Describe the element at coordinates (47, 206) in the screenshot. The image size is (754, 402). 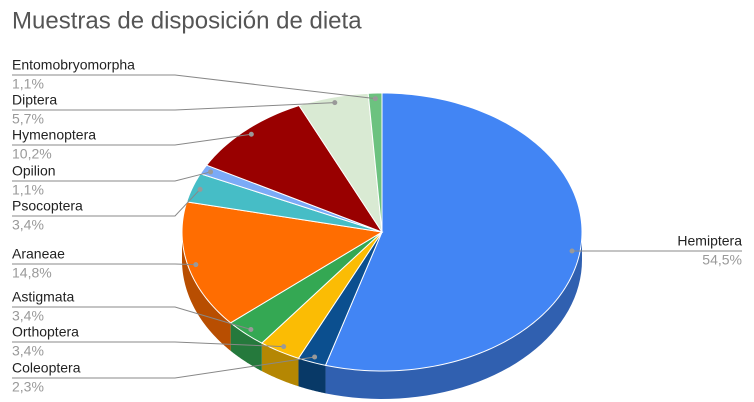
I see `legend-label: Psocoptera` at that location.